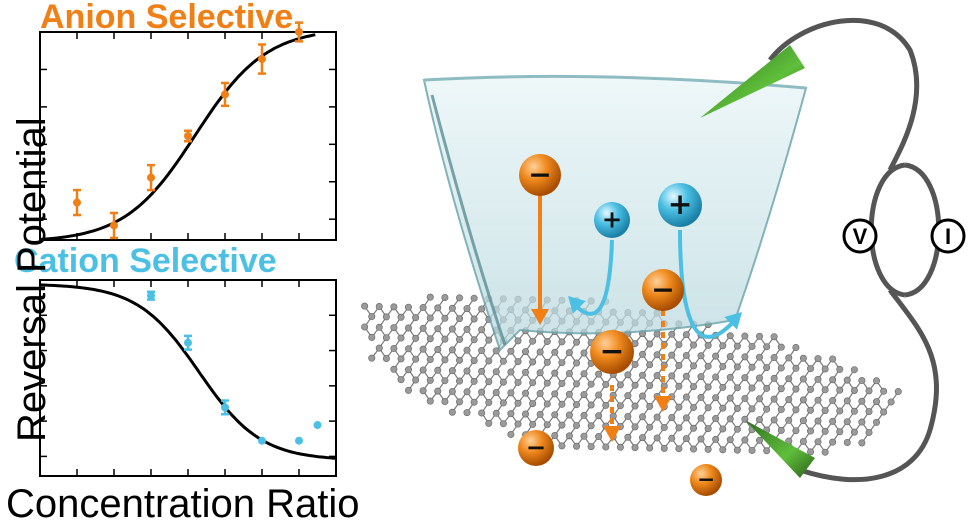 The width and height of the screenshot is (975, 526). I want to click on cation-path-arrow, so click(593, 277).